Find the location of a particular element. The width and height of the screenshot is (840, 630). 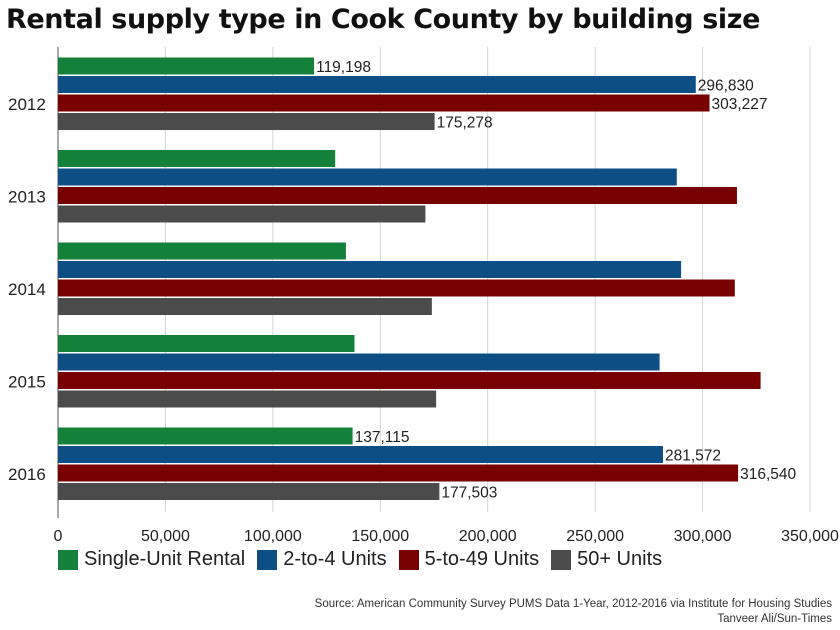

data-label: 175,278 is located at coordinates (465, 123).